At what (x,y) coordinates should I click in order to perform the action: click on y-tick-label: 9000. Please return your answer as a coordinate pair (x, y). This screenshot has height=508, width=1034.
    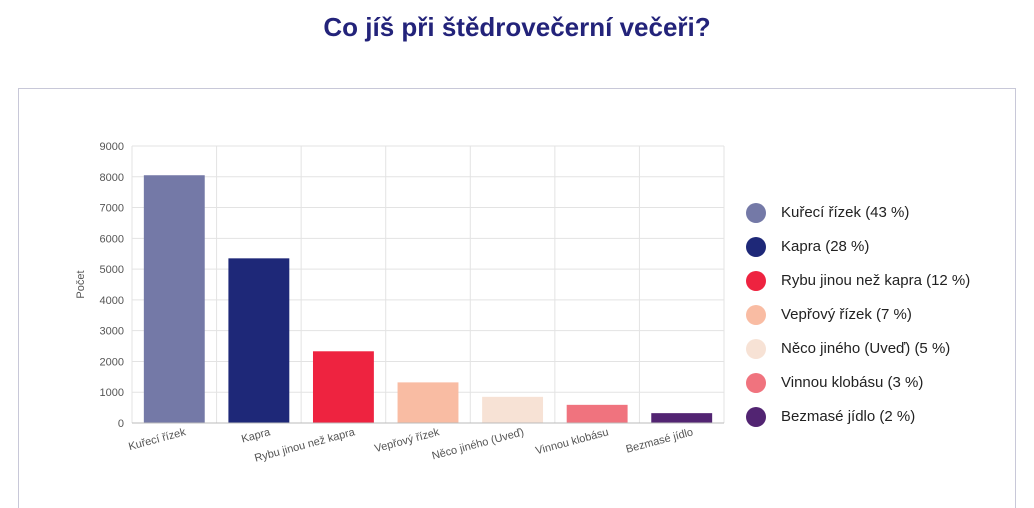
    Looking at the image, I should click on (112, 147).